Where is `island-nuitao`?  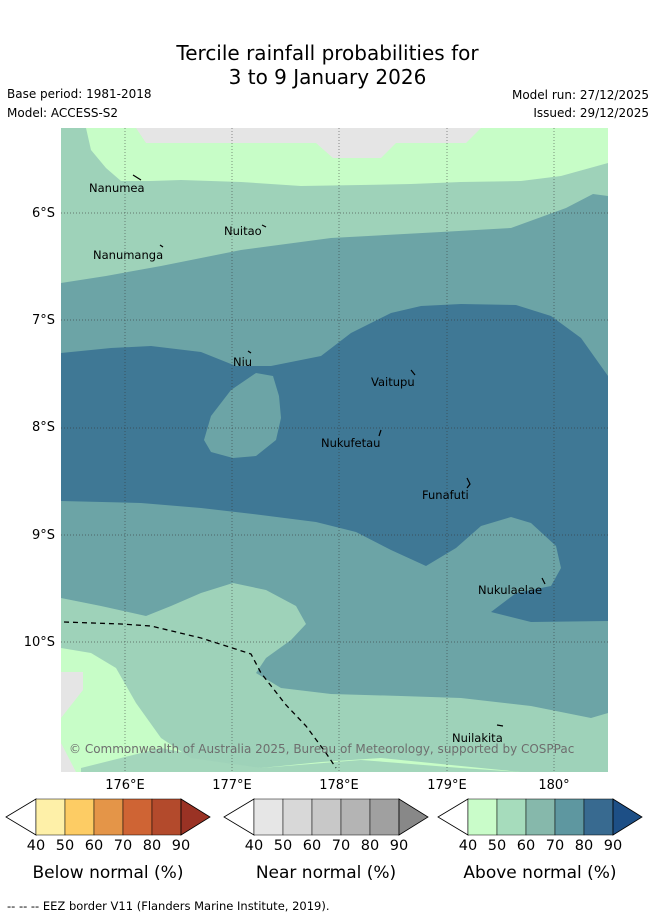
island-nuitao is located at coordinates (264, 226).